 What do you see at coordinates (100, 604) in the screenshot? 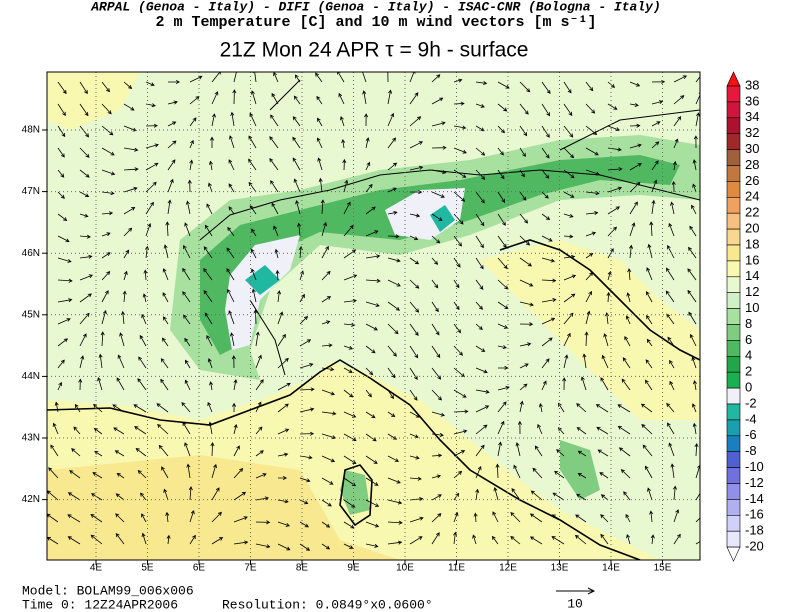
I see `time-label: Time 0: 12Z24APR2006` at bounding box center [100, 604].